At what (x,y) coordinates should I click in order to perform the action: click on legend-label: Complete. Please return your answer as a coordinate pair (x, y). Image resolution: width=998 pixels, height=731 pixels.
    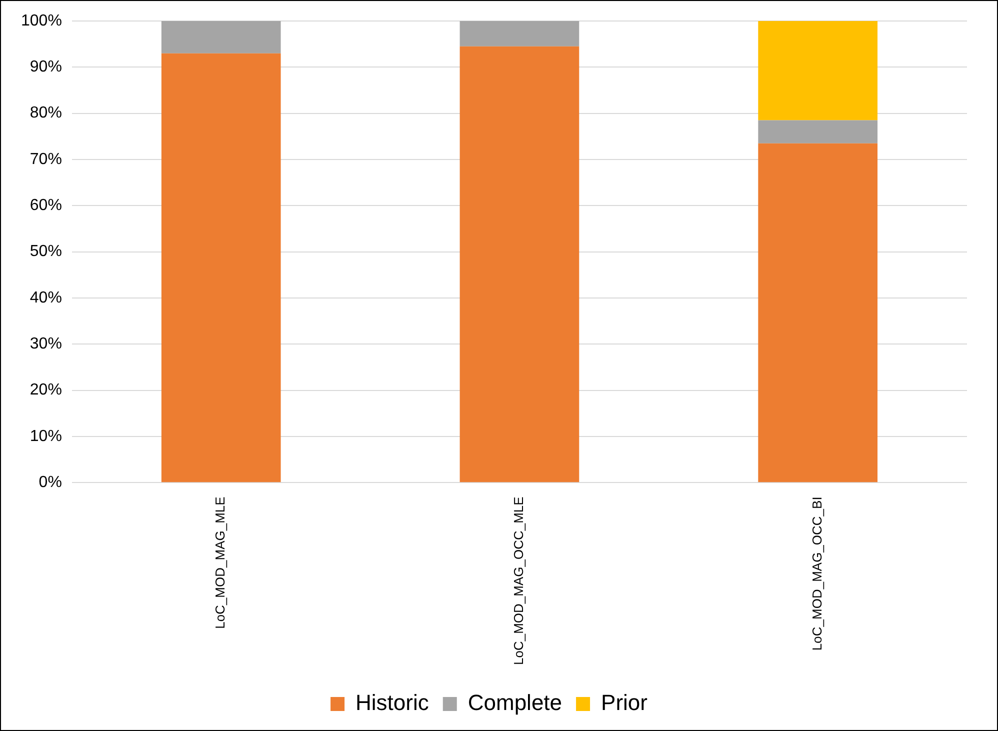
    Looking at the image, I should click on (515, 703).